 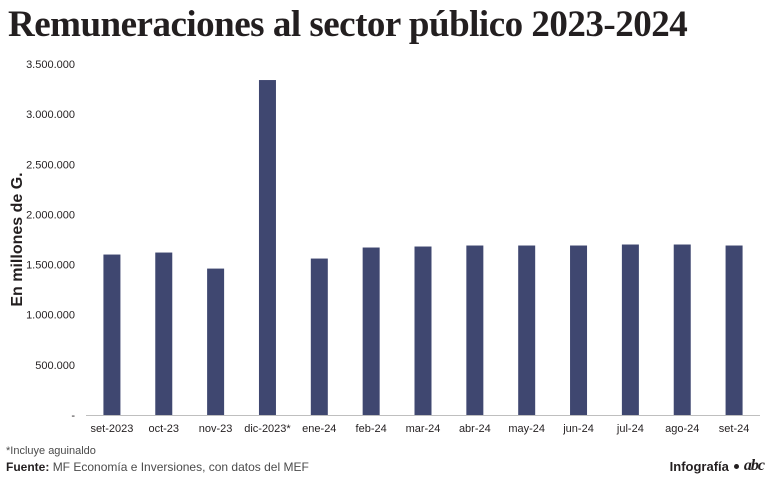 What do you see at coordinates (73, 416) in the screenshot?
I see `y-tick-label: -` at bounding box center [73, 416].